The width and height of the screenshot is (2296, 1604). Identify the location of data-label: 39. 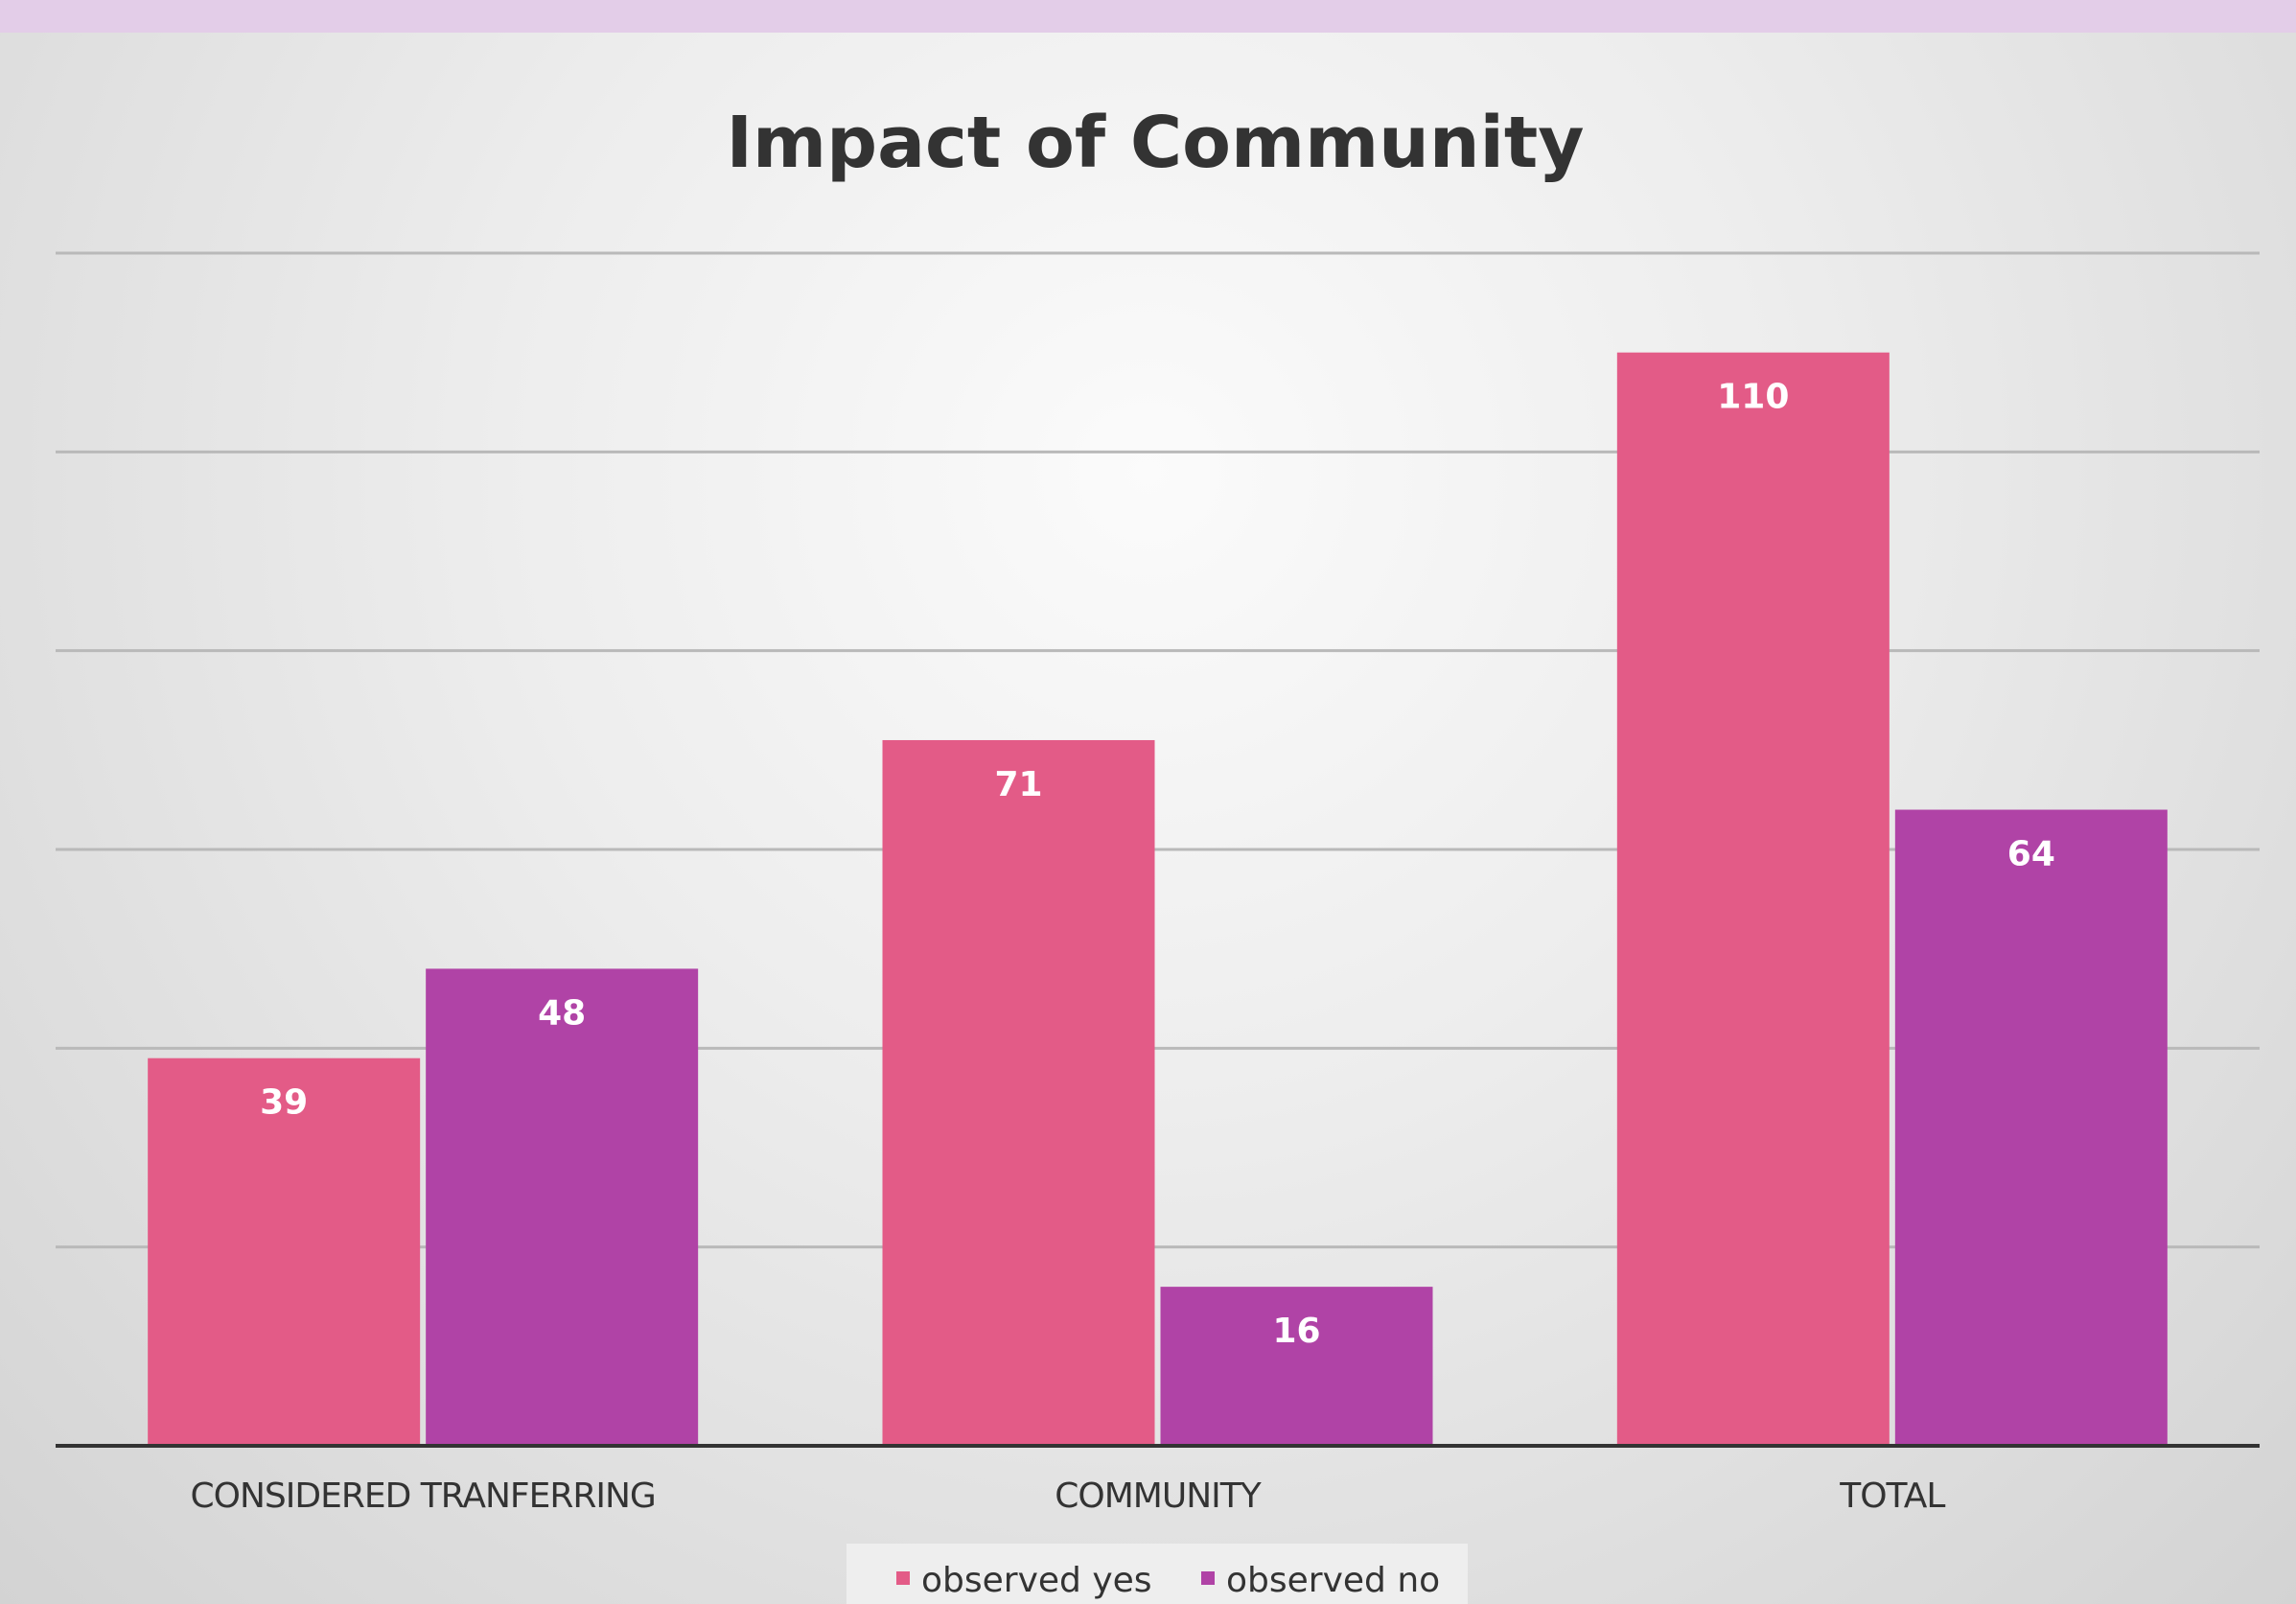
(284, 1103).